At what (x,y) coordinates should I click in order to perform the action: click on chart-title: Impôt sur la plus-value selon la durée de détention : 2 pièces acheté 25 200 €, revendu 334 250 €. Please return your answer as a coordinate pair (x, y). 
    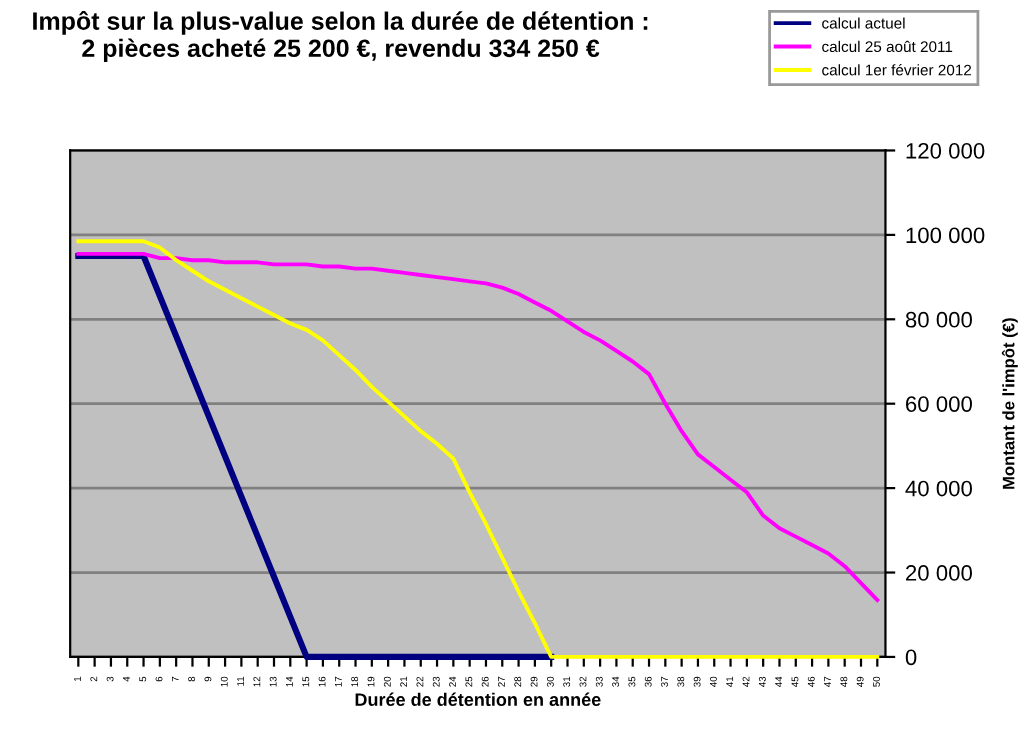
    Looking at the image, I should click on (340, 37).